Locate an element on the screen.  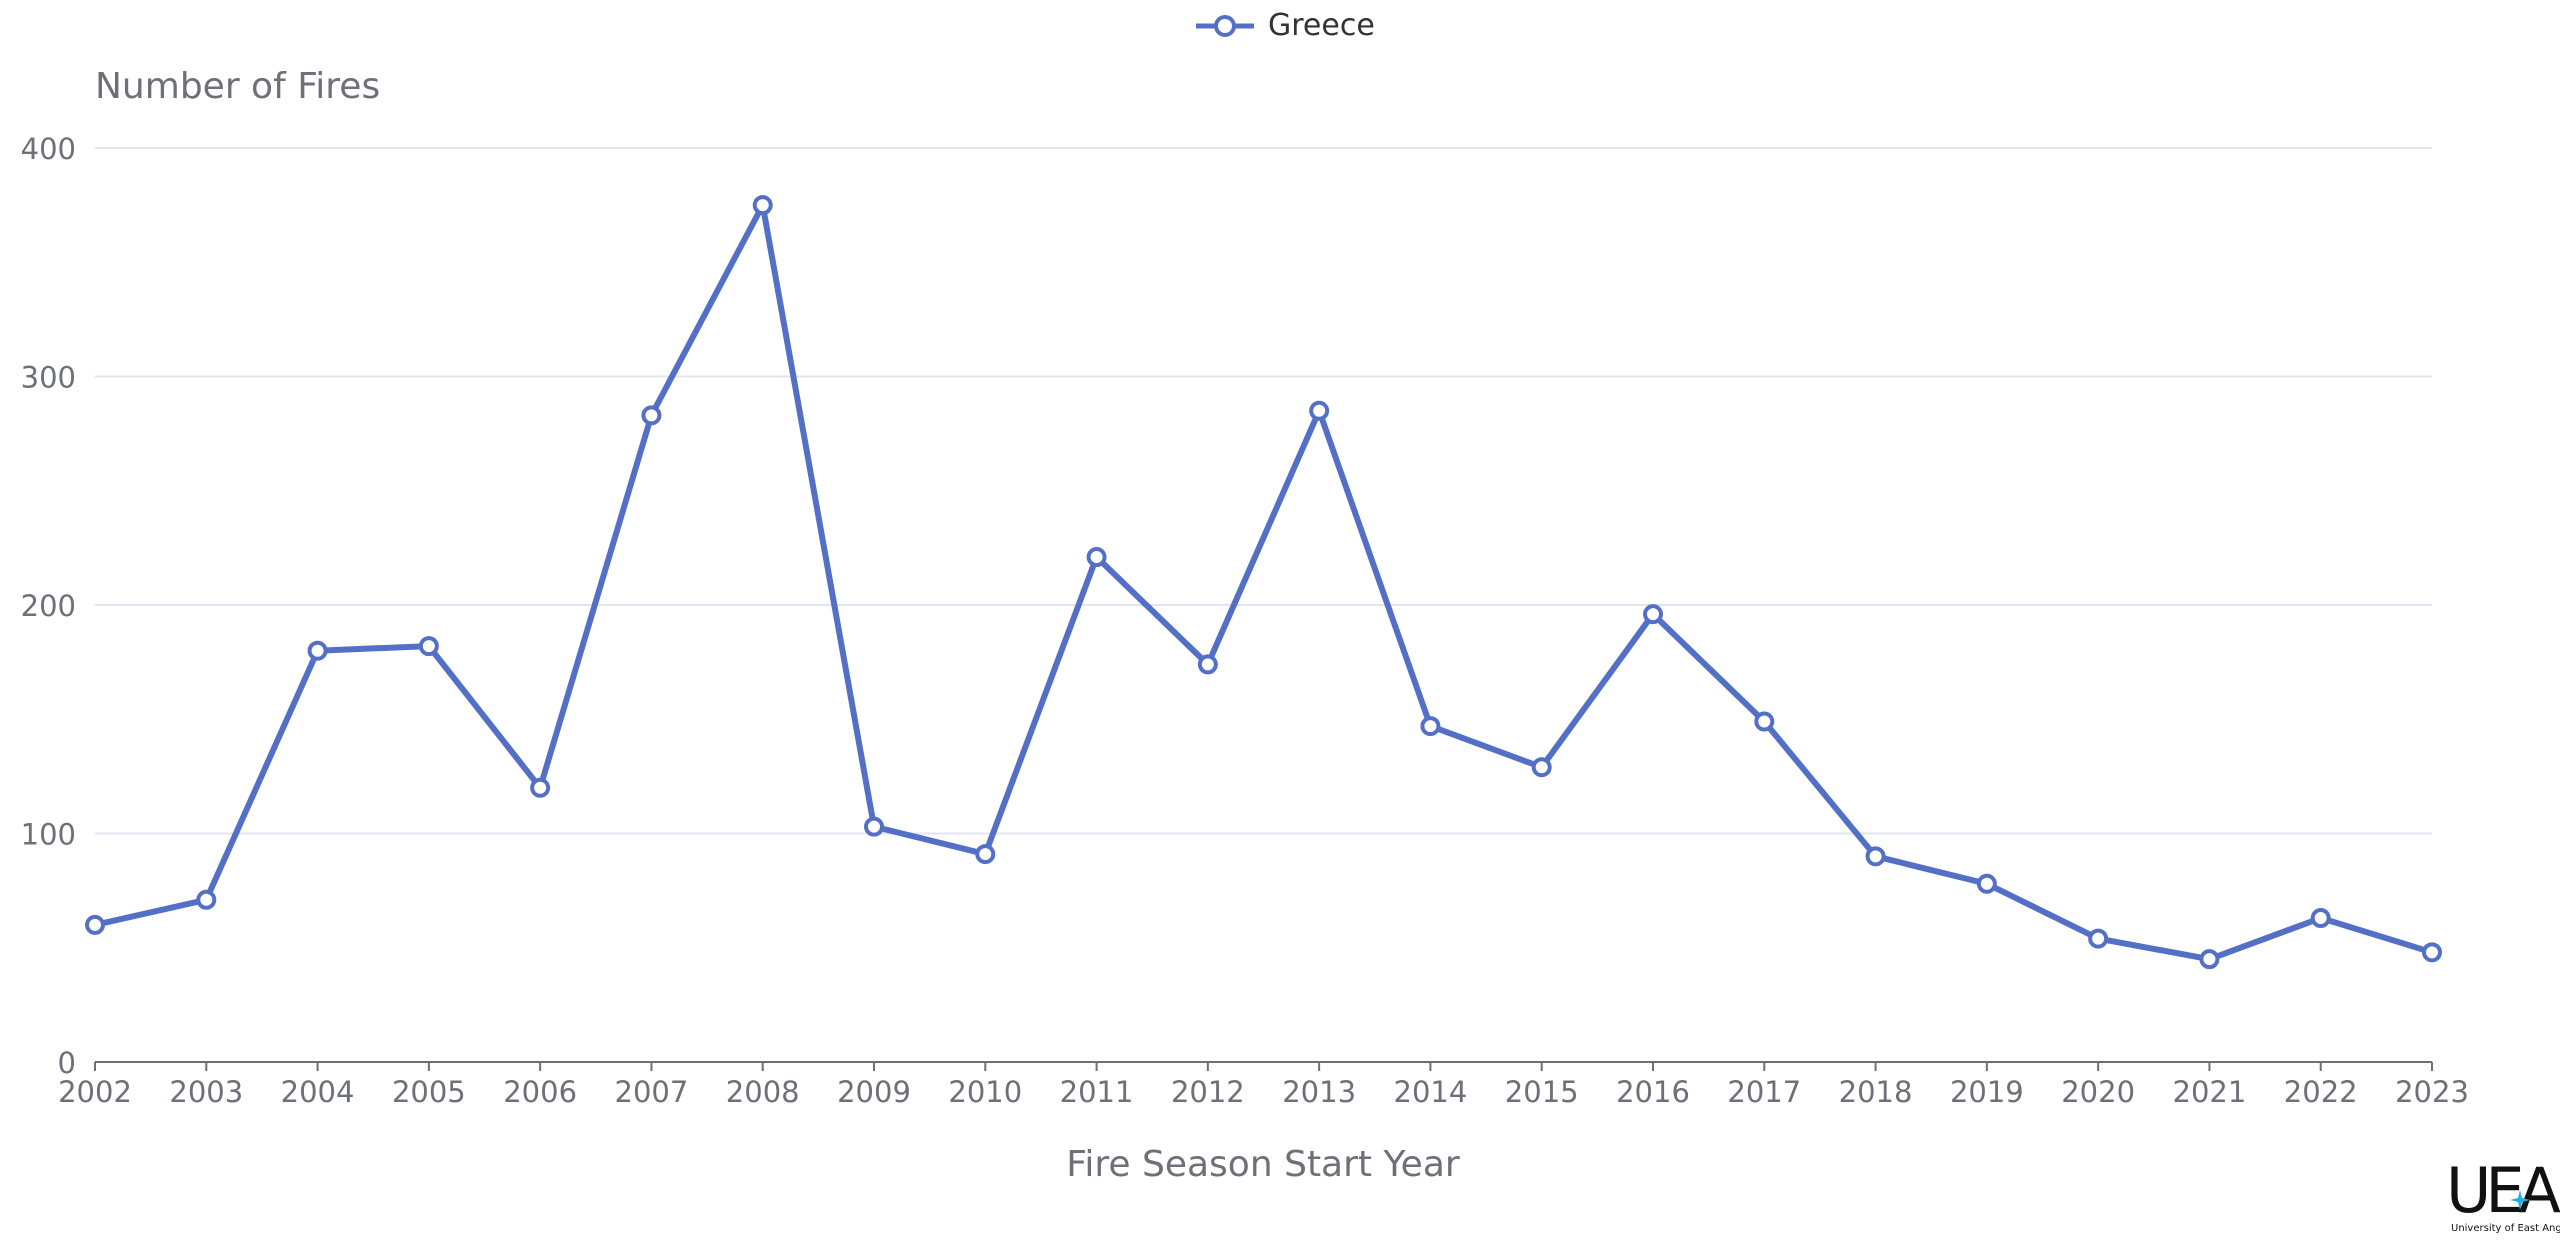
x-axis-title: Fire Season Start Year is located at coordinates (1263, 1164).